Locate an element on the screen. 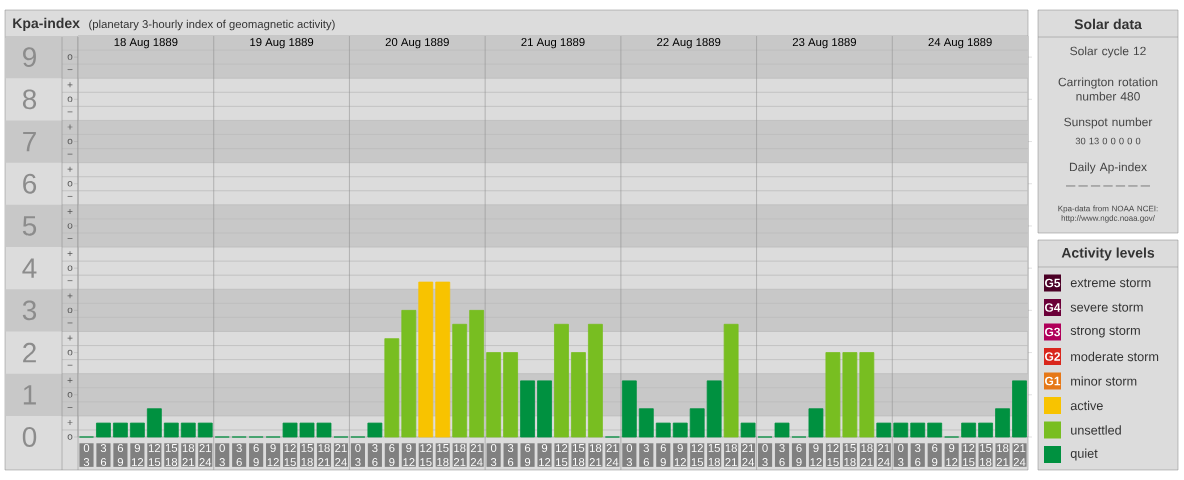  text: G4 is located at coordinates (1053, 307).